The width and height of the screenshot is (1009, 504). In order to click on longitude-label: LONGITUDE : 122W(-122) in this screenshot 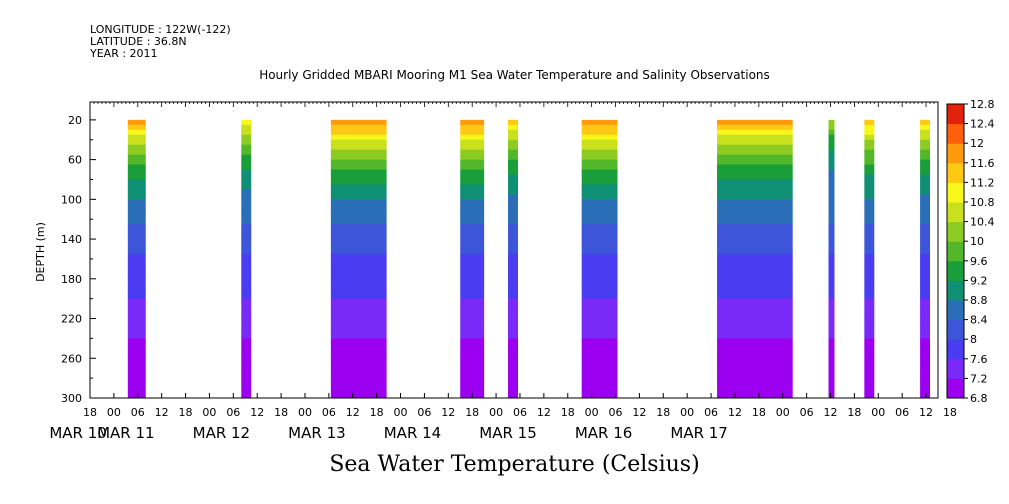, I will do `click(160, 29)`.